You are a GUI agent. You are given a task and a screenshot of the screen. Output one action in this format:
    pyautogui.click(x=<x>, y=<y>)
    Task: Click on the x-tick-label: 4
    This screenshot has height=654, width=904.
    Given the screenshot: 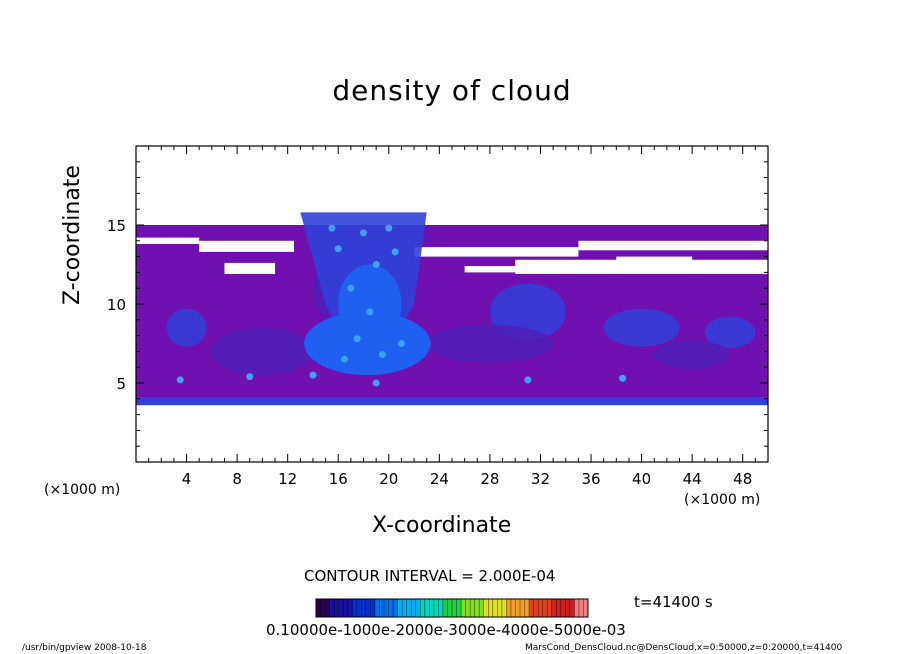 What is the action you would take?
    pyautogui.click(x=187, y=479)
    